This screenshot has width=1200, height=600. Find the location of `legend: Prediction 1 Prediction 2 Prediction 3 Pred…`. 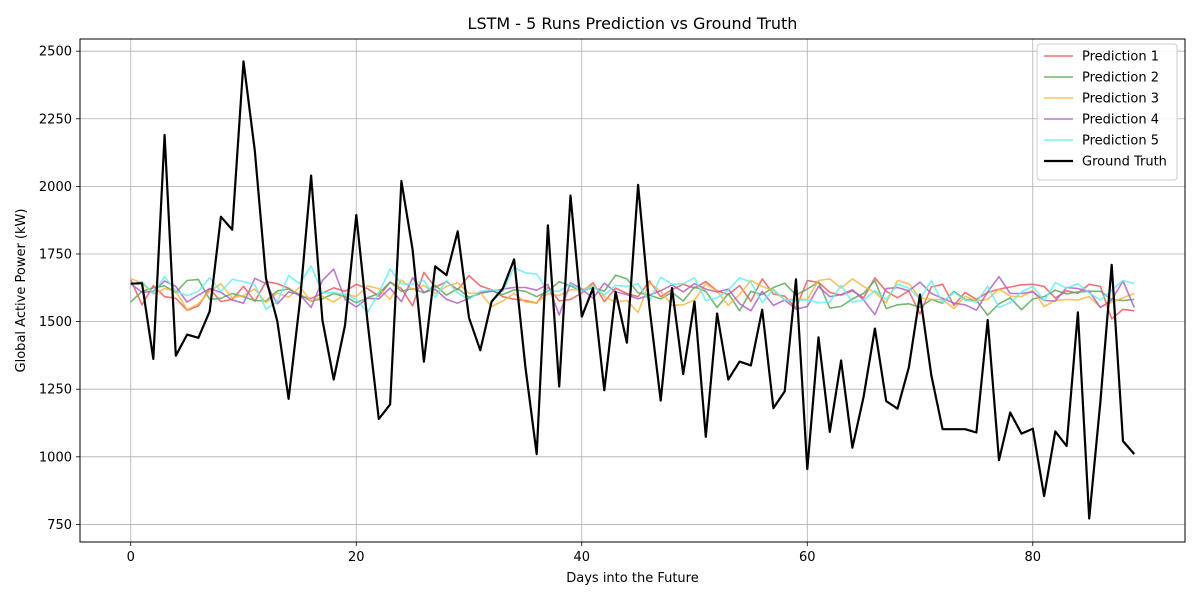

legend: Prediction 1 Prediction 2 Prediction 3 Pred… is located at coordinates (1107, 112).